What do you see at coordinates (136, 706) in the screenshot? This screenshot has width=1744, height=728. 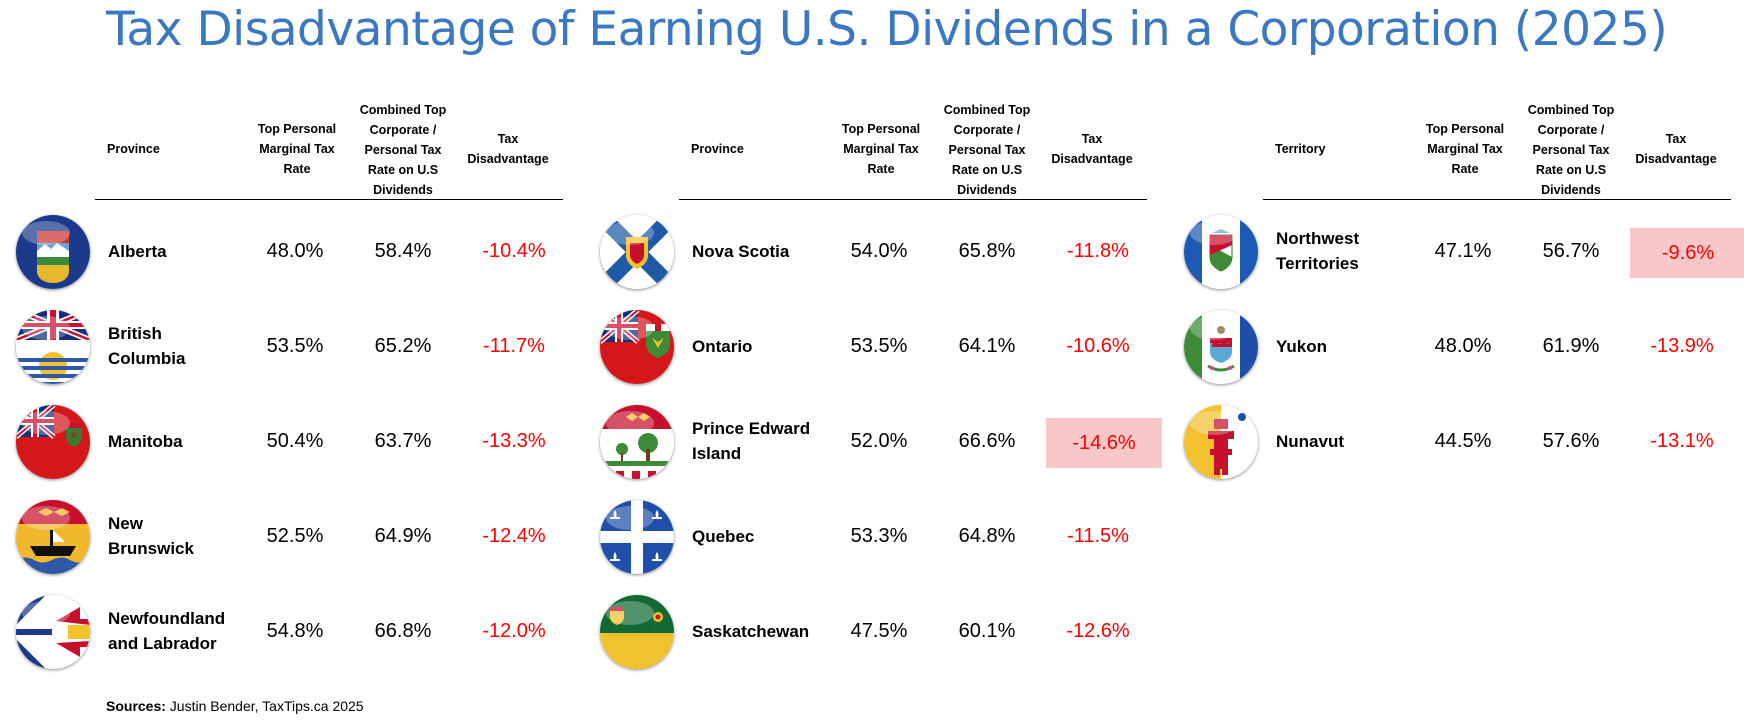 I see `sources-label: Sources:` at bounding box center [136, 706].